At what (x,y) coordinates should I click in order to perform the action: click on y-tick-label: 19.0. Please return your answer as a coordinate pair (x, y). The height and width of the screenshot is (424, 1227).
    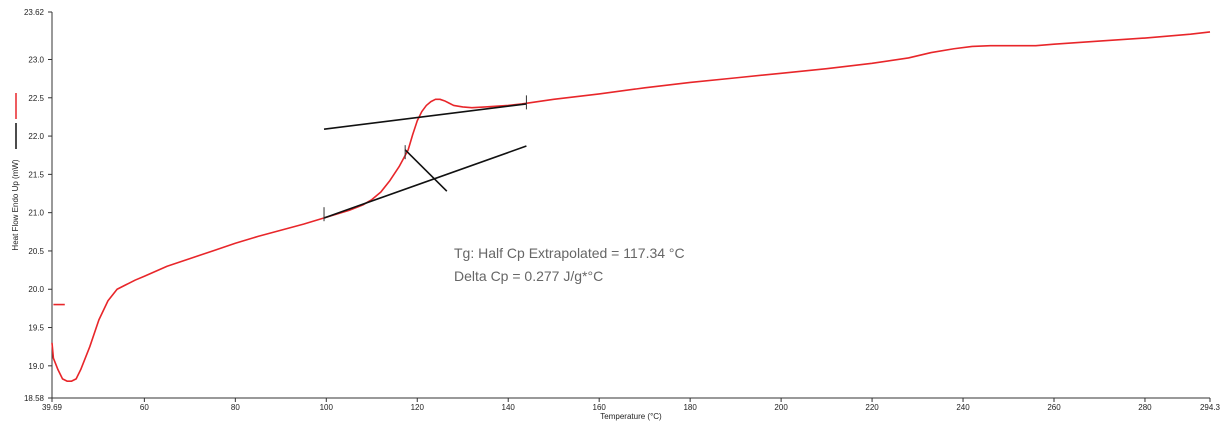
    Looking at the image, I should click on (36, 366).